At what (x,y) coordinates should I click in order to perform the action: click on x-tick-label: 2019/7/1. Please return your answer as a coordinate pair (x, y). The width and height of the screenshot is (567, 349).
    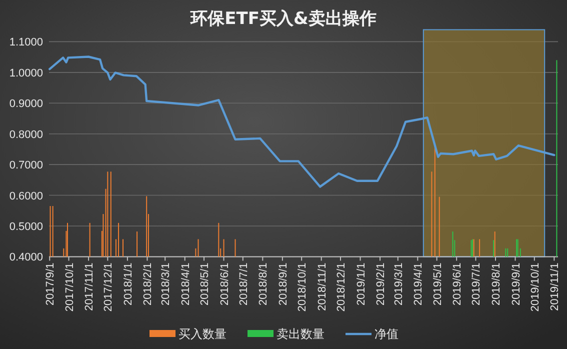
    Looking at the image, I should click on (476, 284).